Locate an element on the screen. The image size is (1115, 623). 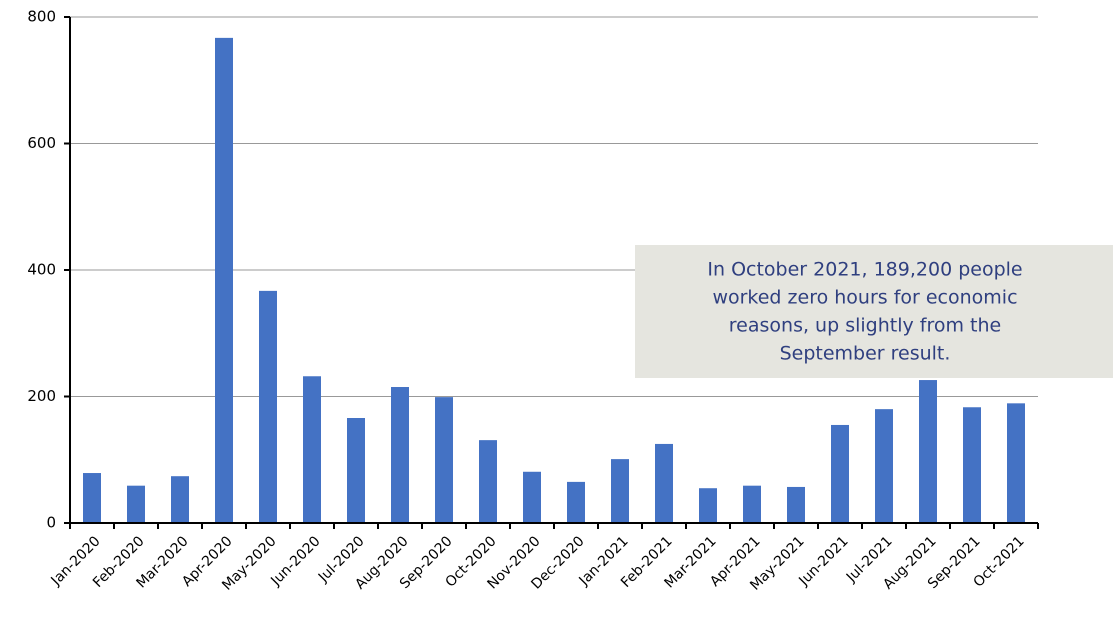
y-tick-label: 800 is located at coordinates (41, 17).